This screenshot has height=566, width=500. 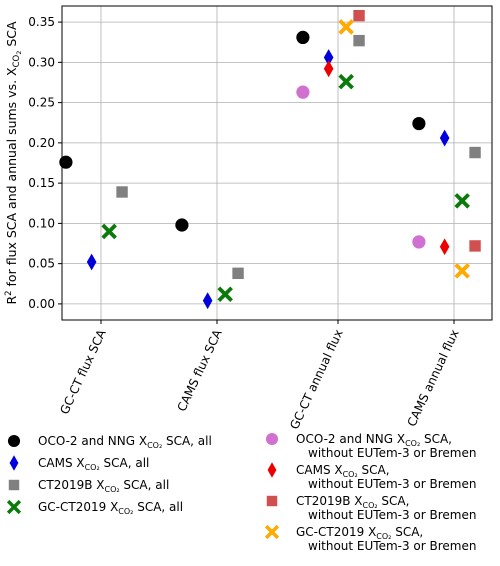 What do you see at coordinates (433, 377) in the screenshot?
I see `x-tick-label: CAMS annual flux` at bounding box center [433, 377].